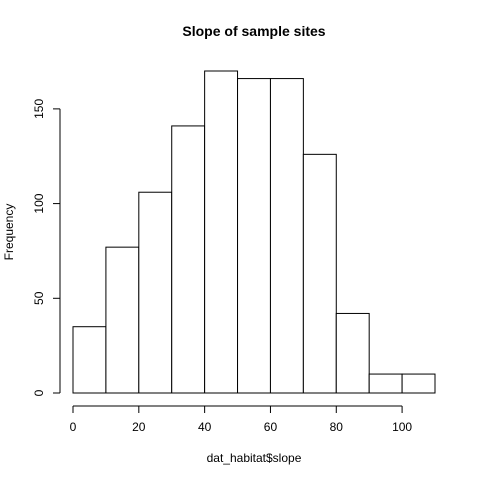  What do you see at coordinates (9, 232) in the screenshot?
I see `y-axis-label: Frequency` at bounding box center [9, 232].